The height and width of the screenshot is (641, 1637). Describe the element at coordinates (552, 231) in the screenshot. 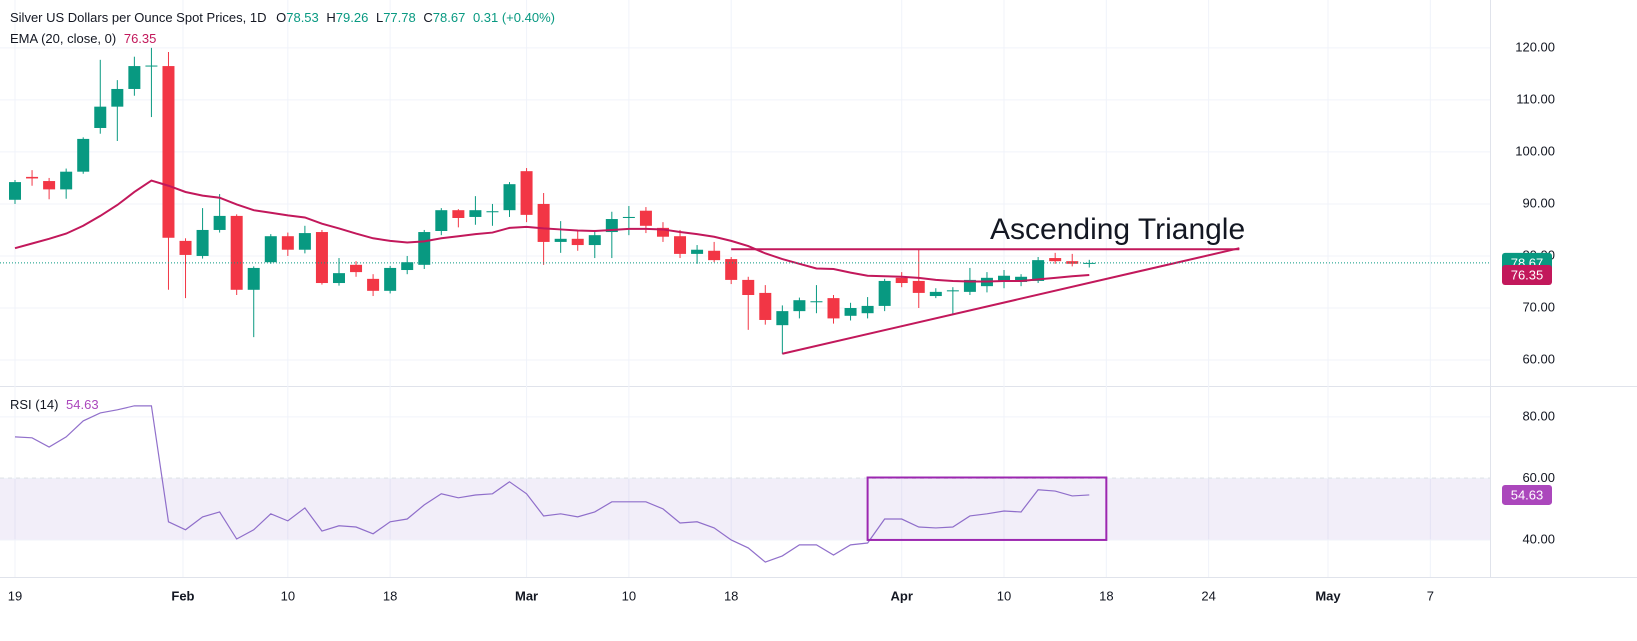

I see `ema-line` at that location.